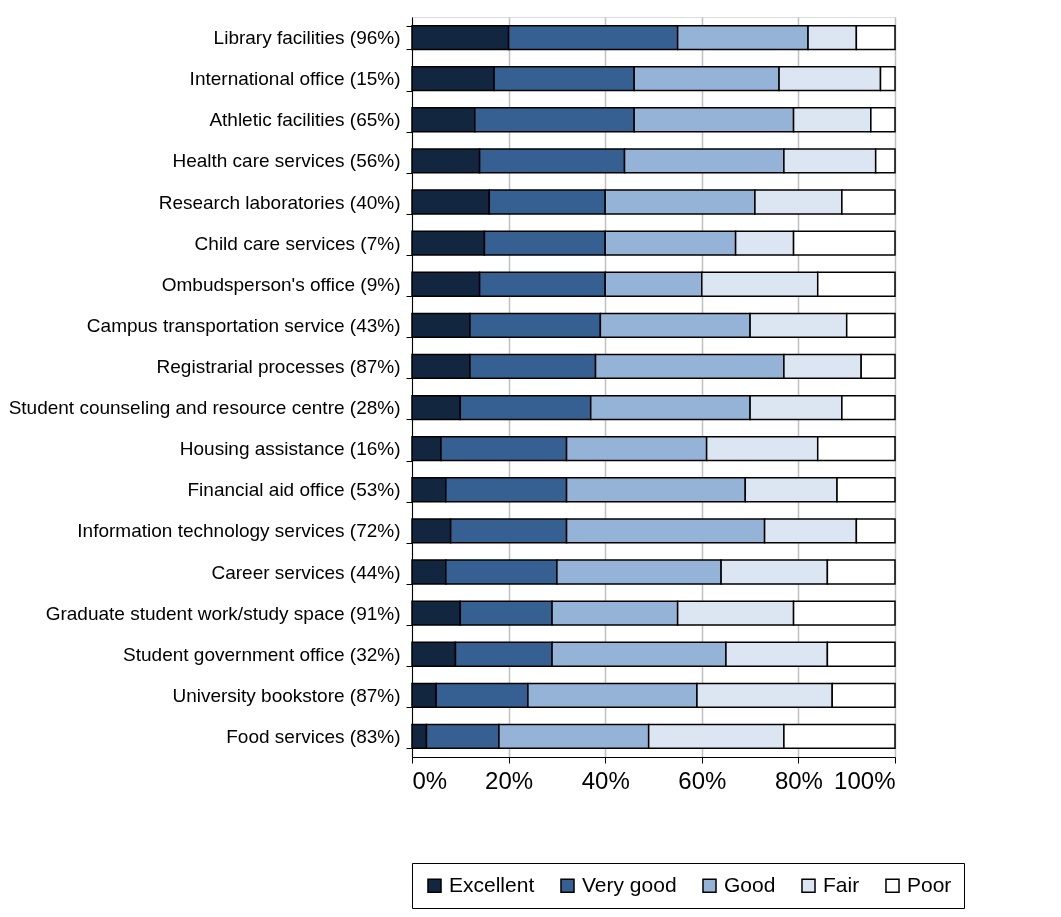 This screenshot has height=917, width=1061. I want to click on y-tick-label: Child care services (7%), so click(297, 243).